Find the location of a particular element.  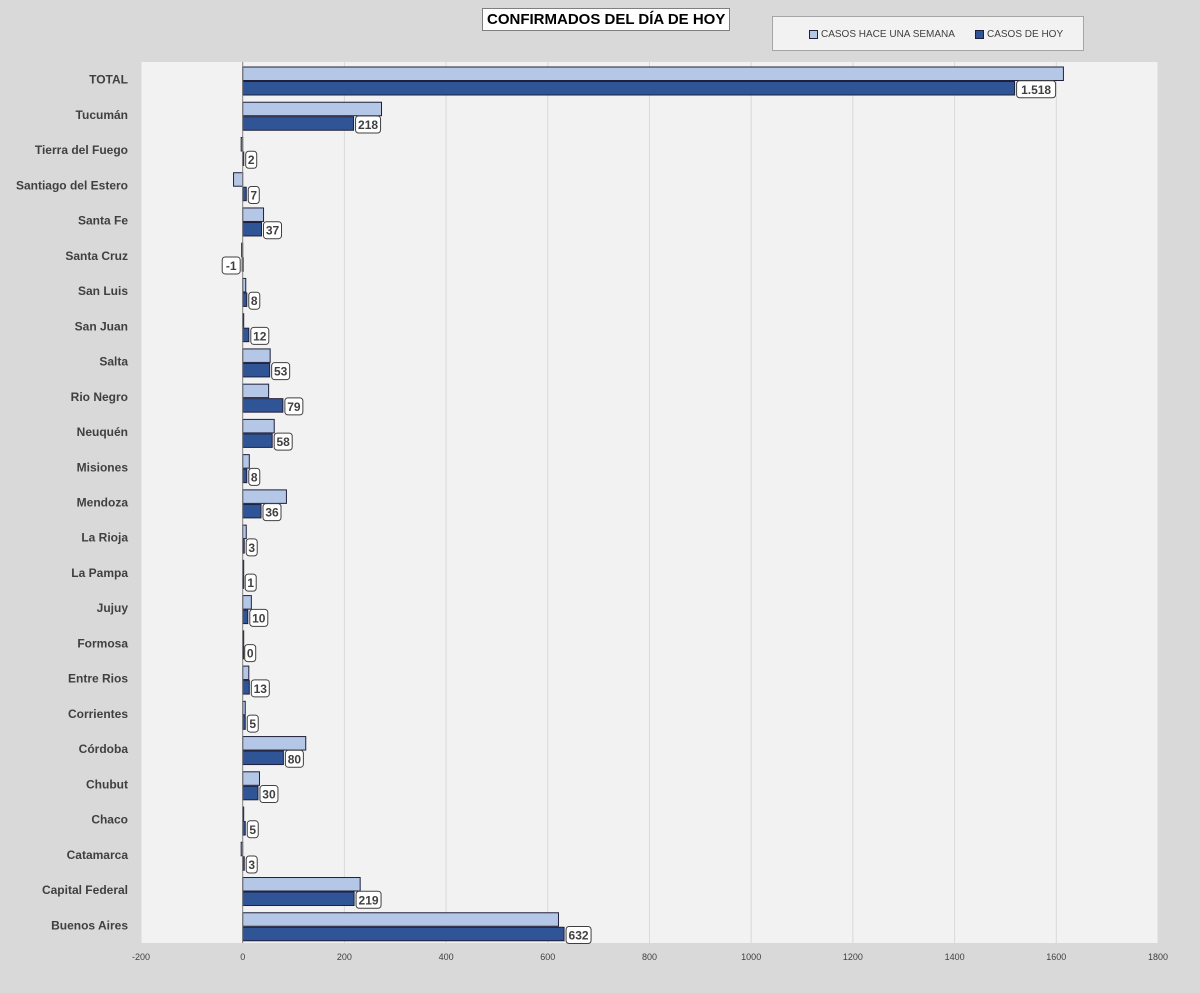

data-label: 58 is located at coordinates (284, 442).